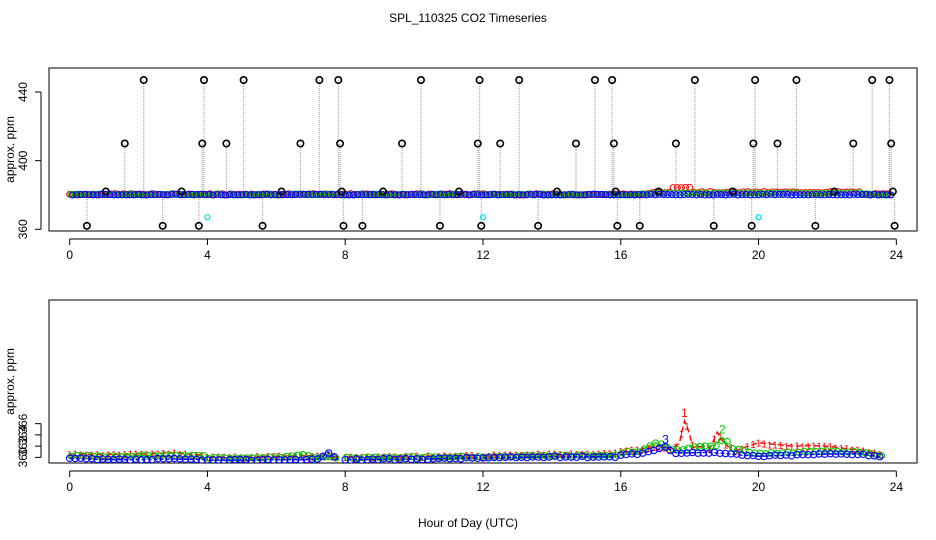 The width and height of the screenshot is (936, 540). What do you see at coordinates (23, 435) in the screenshot?
I see `bottom-y-tick-label: 364` at bounding box center [23, 435].